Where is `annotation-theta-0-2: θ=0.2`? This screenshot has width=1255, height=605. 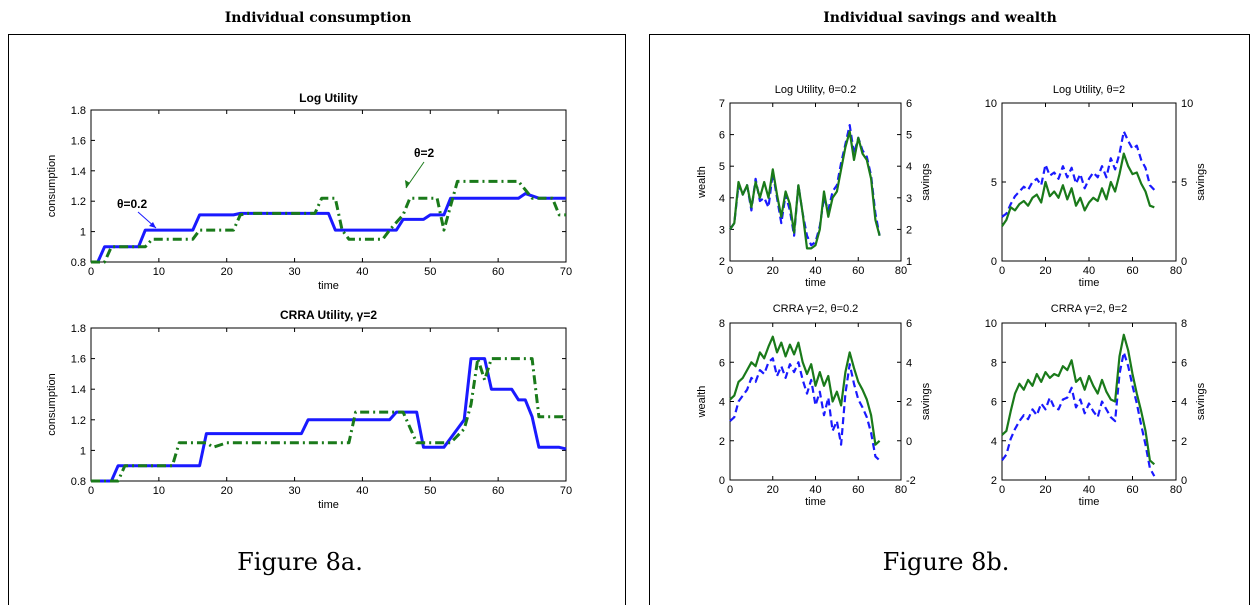
annotation-theta-0-2: θ=0.2 is located at coordinates (137, 213).